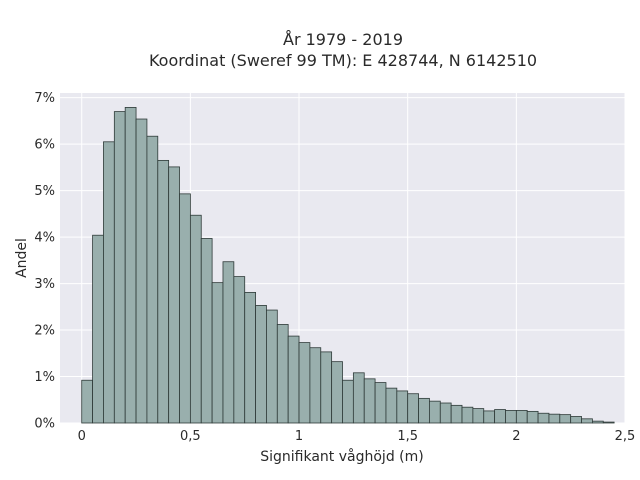 The image size is (640, 480). What do you see at coordinates (516, 436) in the screenshot?
I see `x-tick-label: 2` at bounding box center [516, 436].